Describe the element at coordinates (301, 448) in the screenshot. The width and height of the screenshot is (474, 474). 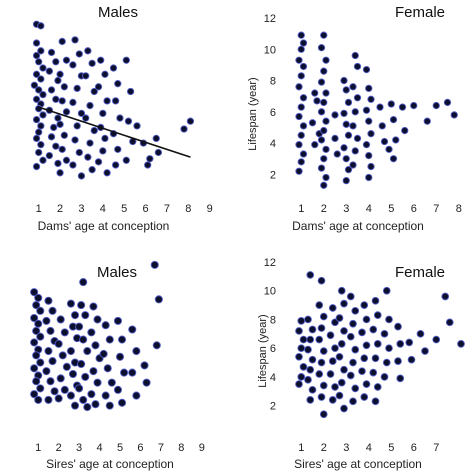
I see `x-tick-label: 1` at that location.